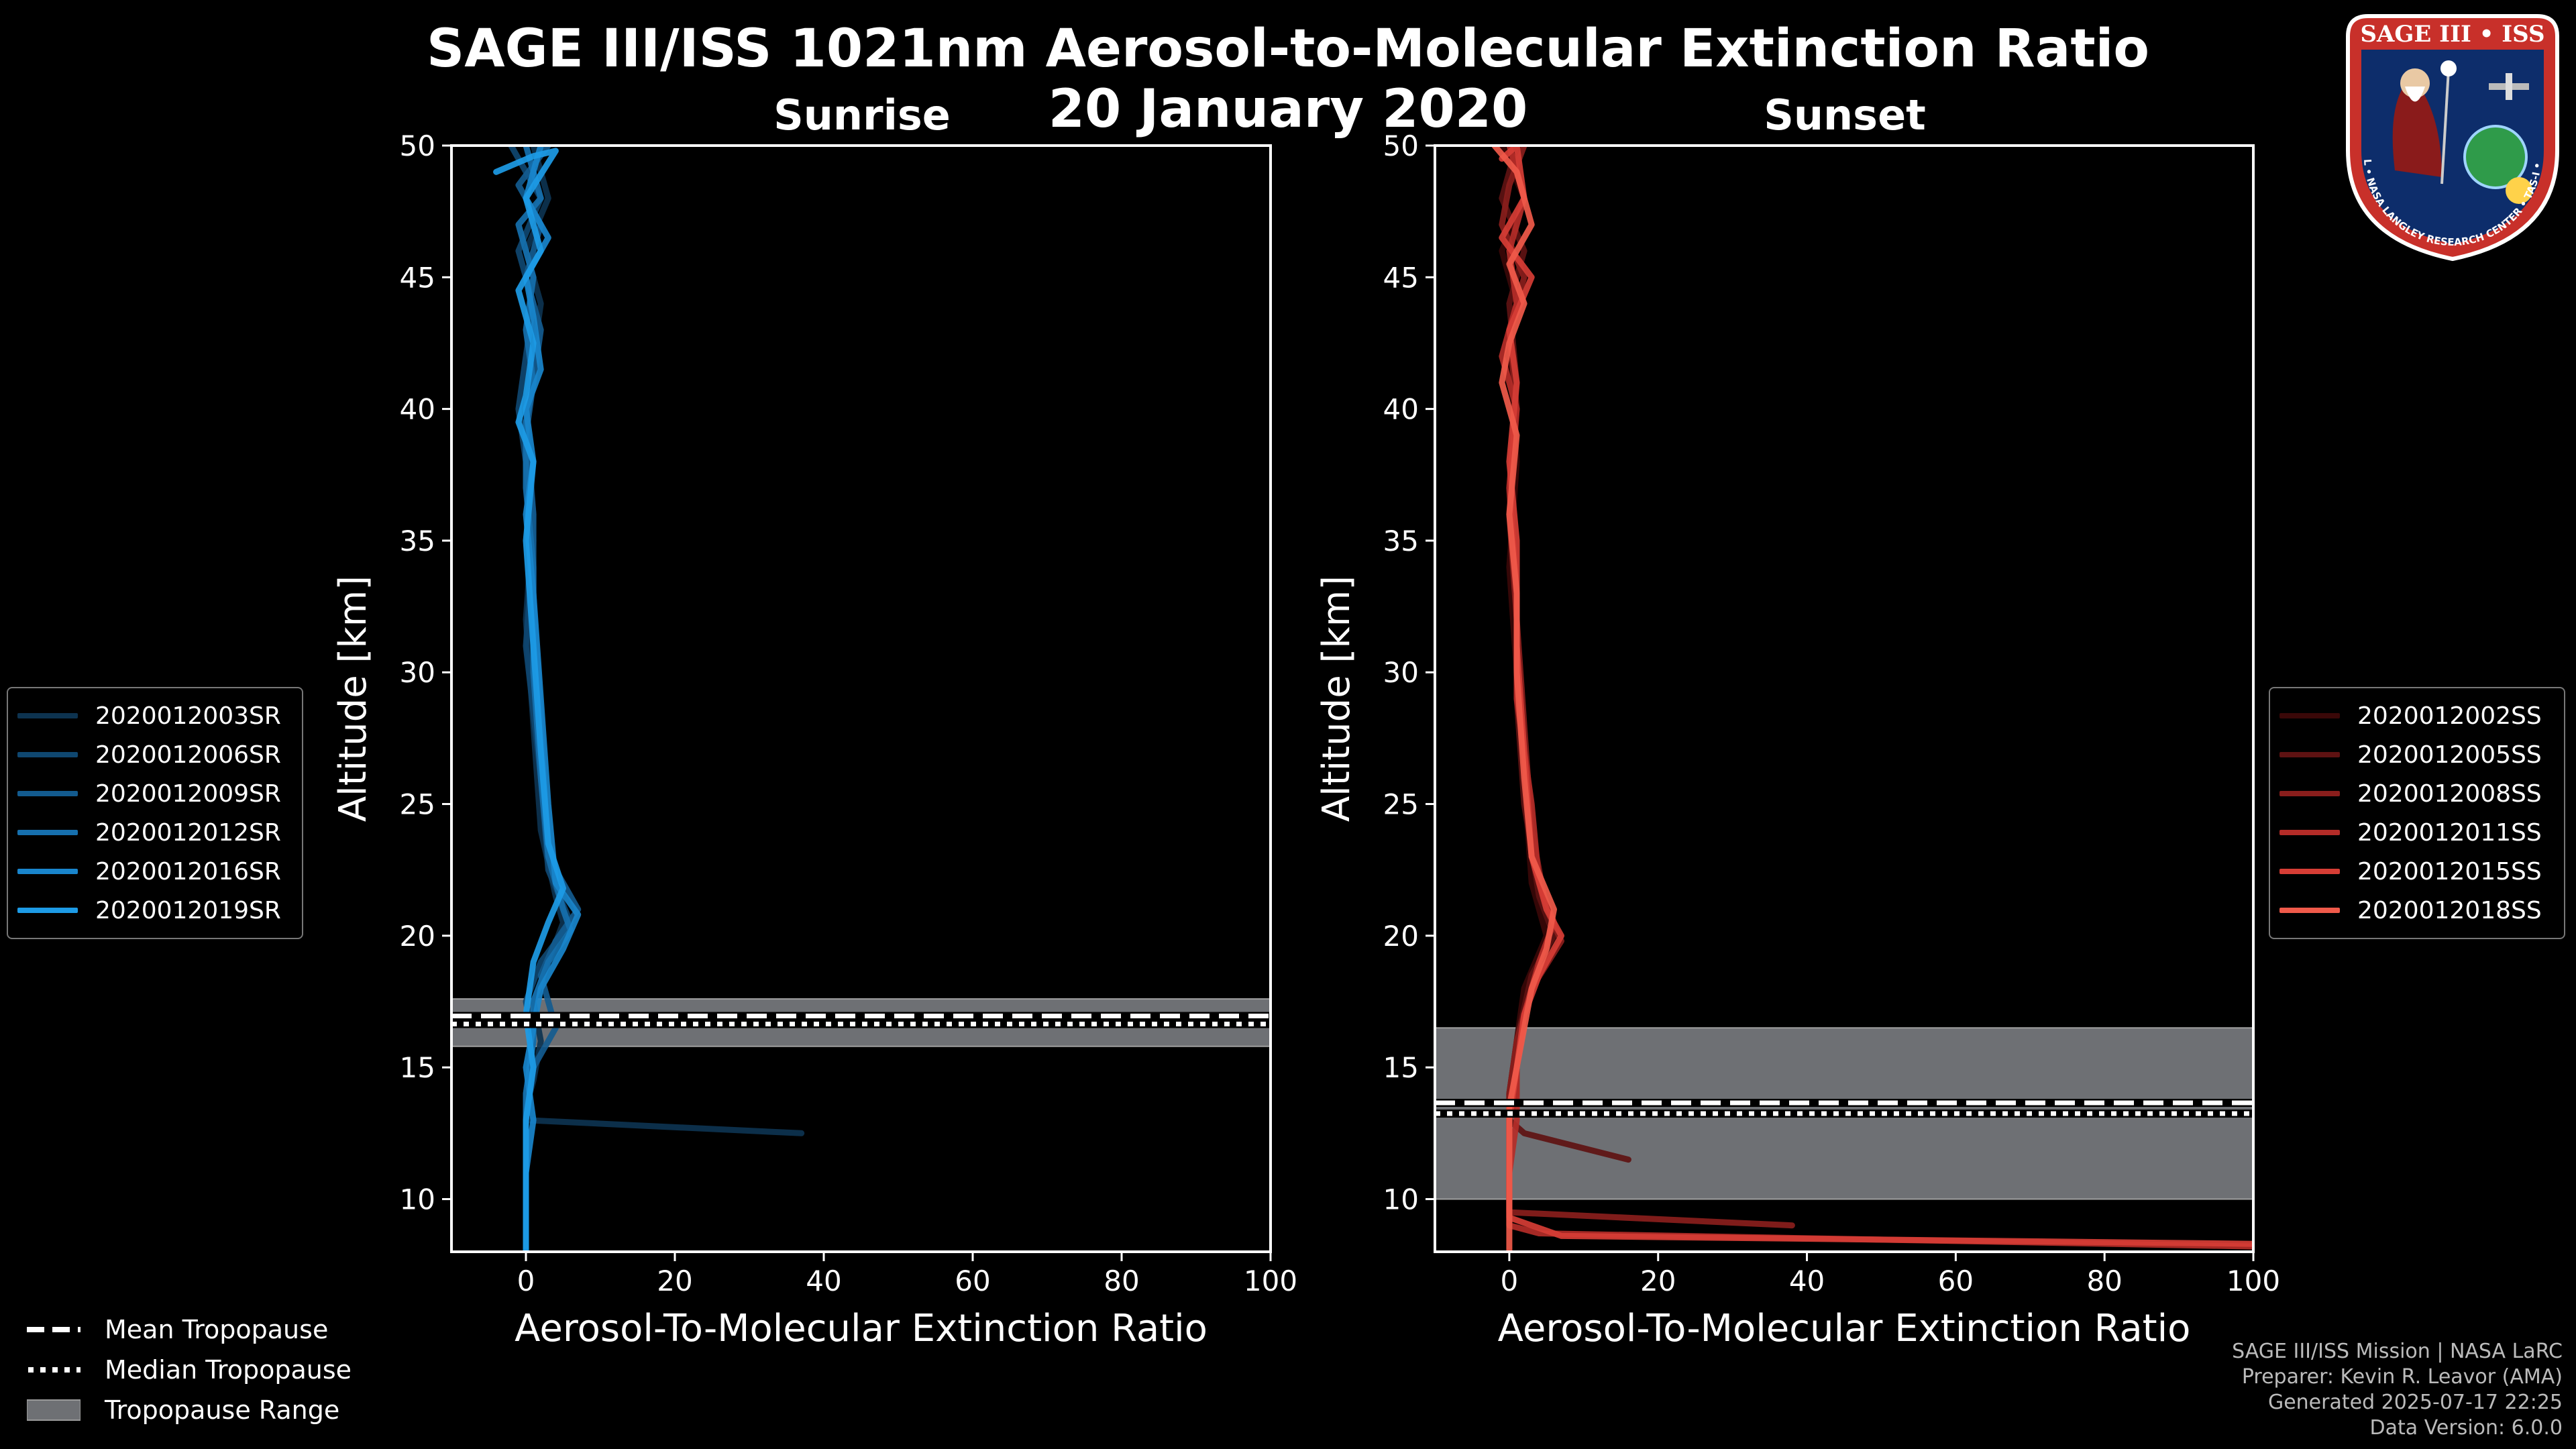 Image resolution: width=2576 pixels, height=1449 pixels. Describe the element at coordinates (1956, 1281) in the screenshot. I see `sunset-xtick-label: 60` at that location.